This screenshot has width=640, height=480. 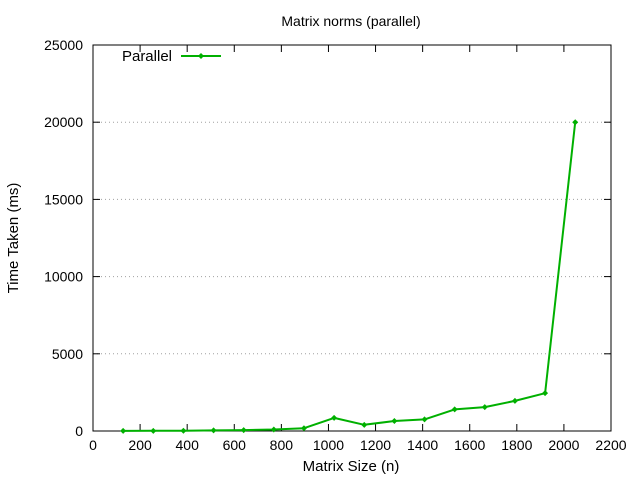 What do you see at coordinates (516, 445) in the screenshot?
I see `x-tick-label: 1800` at bounding box center [516, 445].